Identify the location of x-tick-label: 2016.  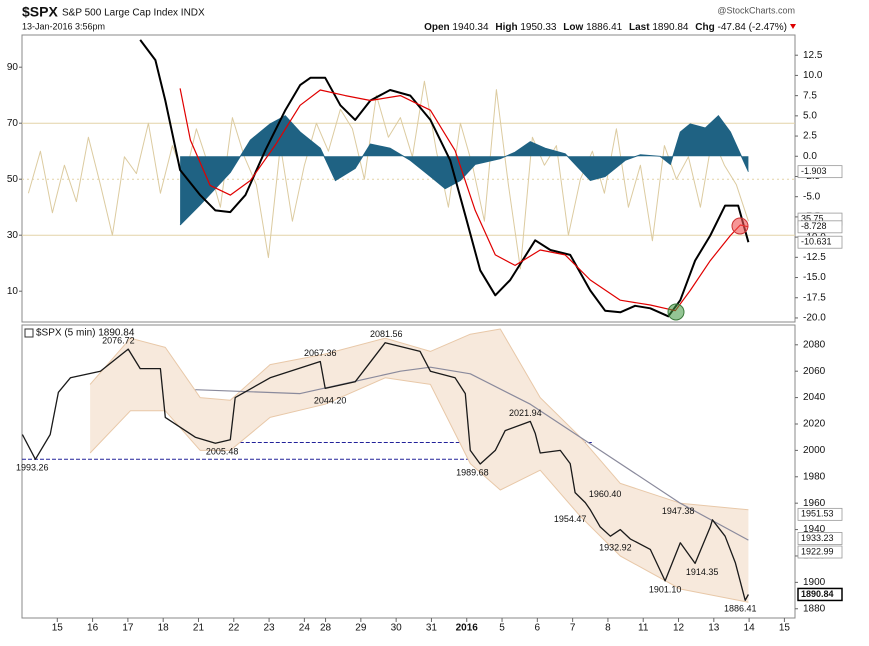
(467, 628).